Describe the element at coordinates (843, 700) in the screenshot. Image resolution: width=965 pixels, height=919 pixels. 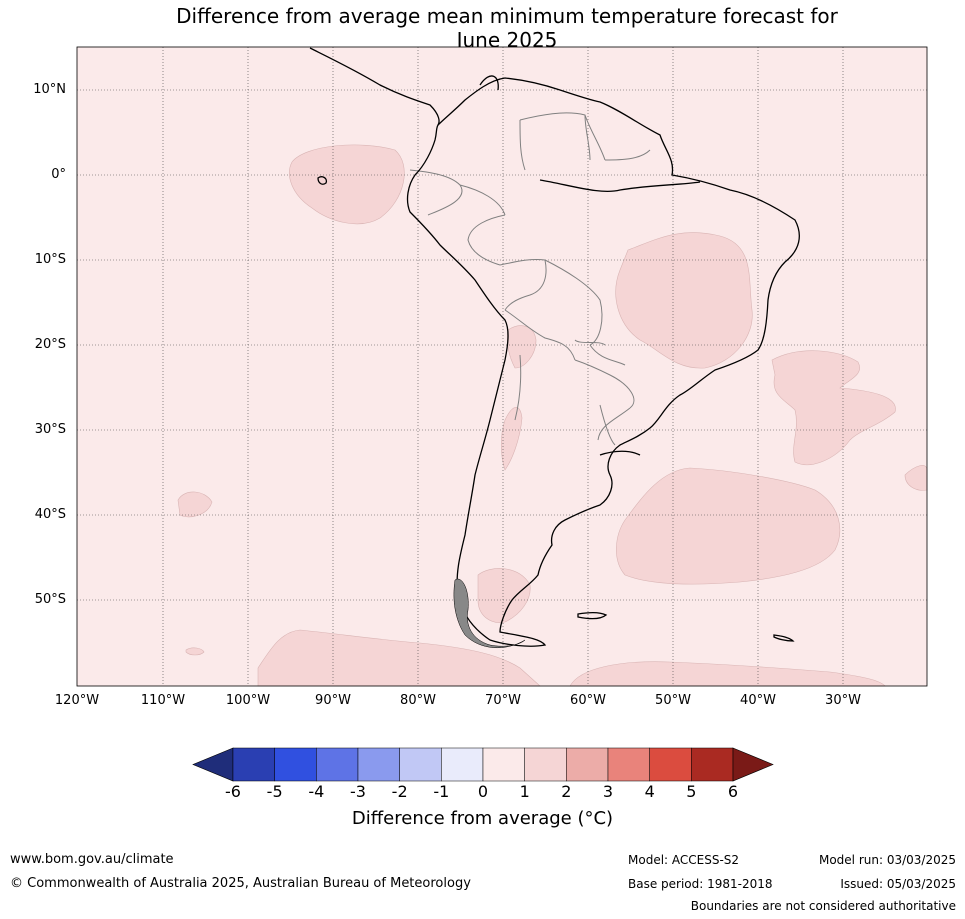
I see `lon-label-30w: 30°W` at that location.